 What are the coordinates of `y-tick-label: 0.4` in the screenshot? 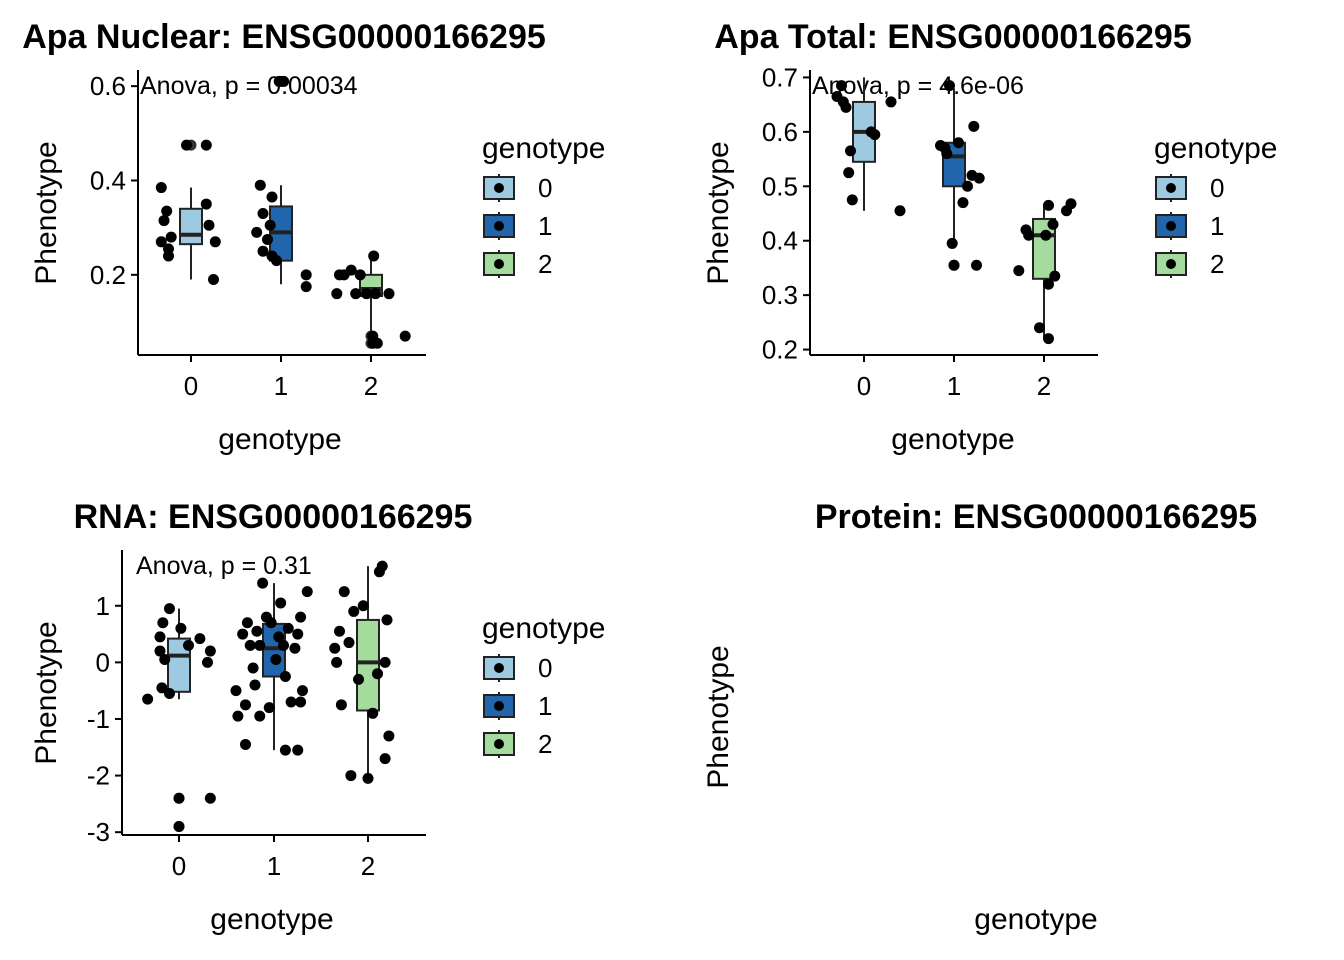 It's located at (780, 241).